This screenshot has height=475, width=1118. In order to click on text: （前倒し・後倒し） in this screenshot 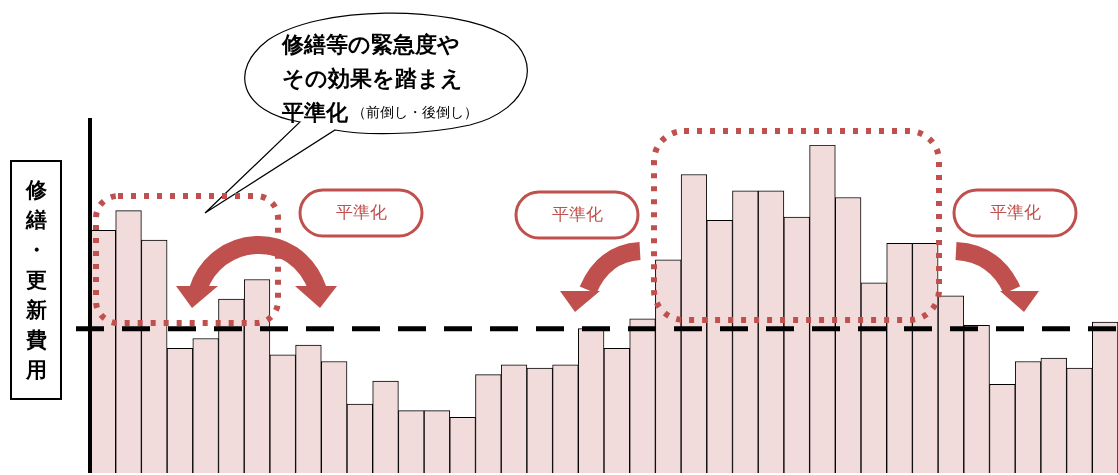, I will do `click(415, 113)`.